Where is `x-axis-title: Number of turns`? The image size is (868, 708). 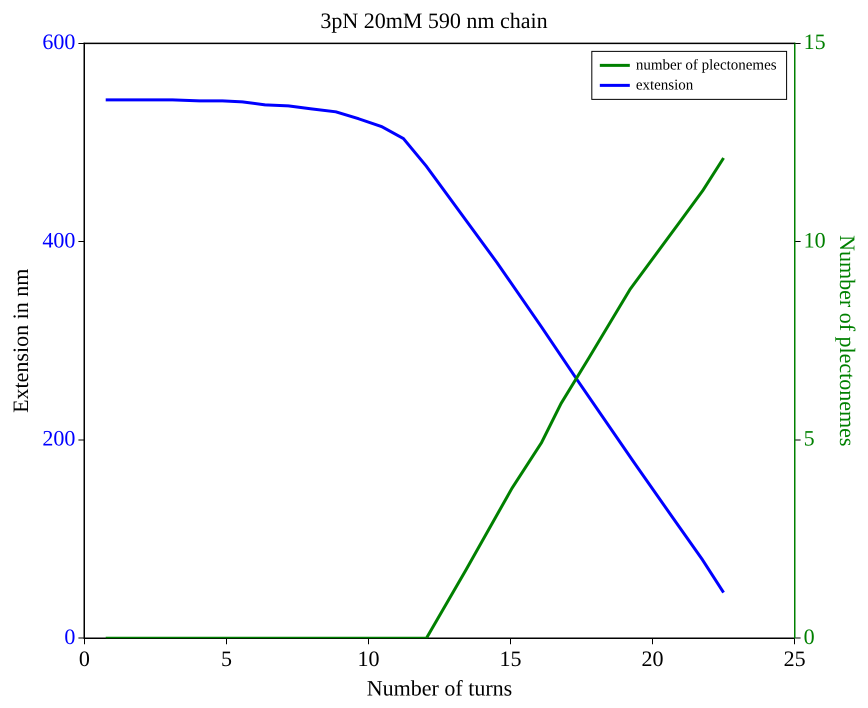
x-axis-title: Number of turns is located at coordinates (439, 688).